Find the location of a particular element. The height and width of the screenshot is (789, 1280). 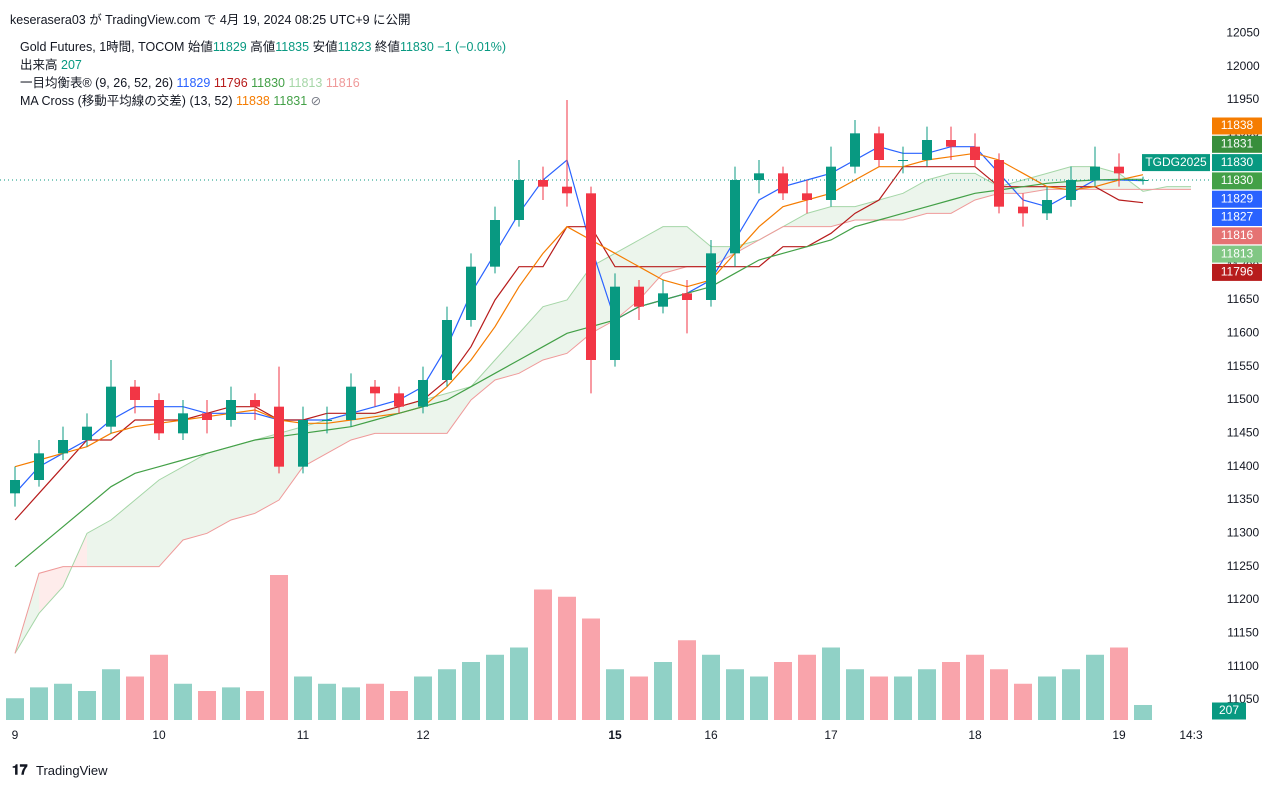

y-tick-label: 11100 is located at coordinates (1243, 666).